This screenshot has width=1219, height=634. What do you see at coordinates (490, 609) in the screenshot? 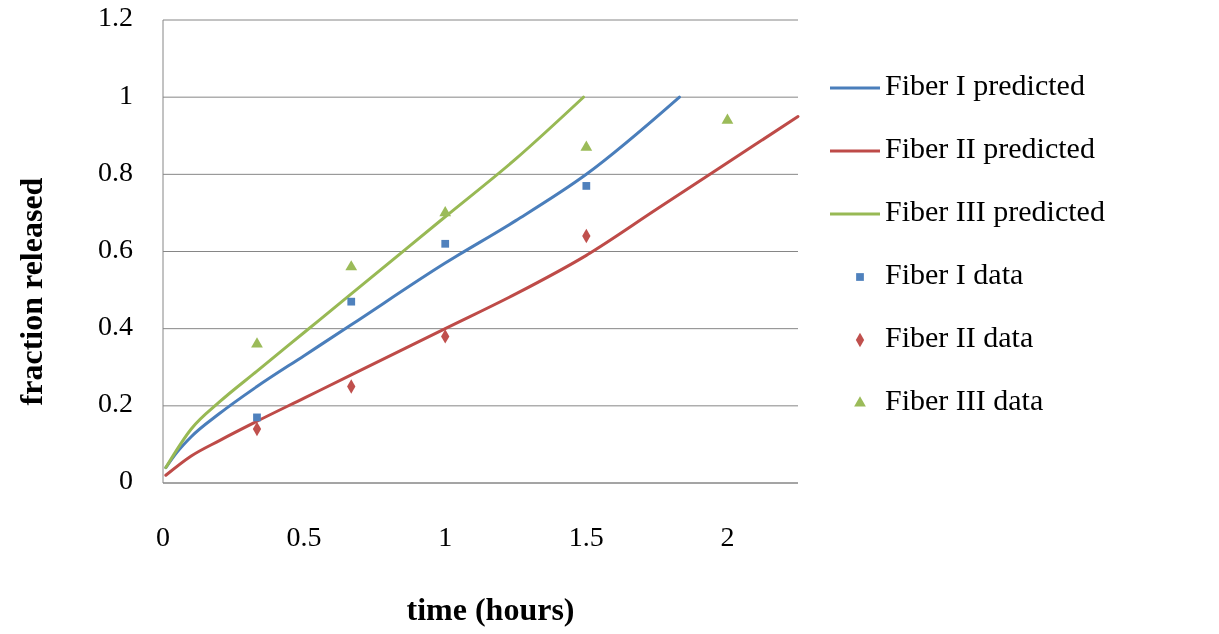
I see `x-axis-title: time (hours)` at bounding box center [490, 609].